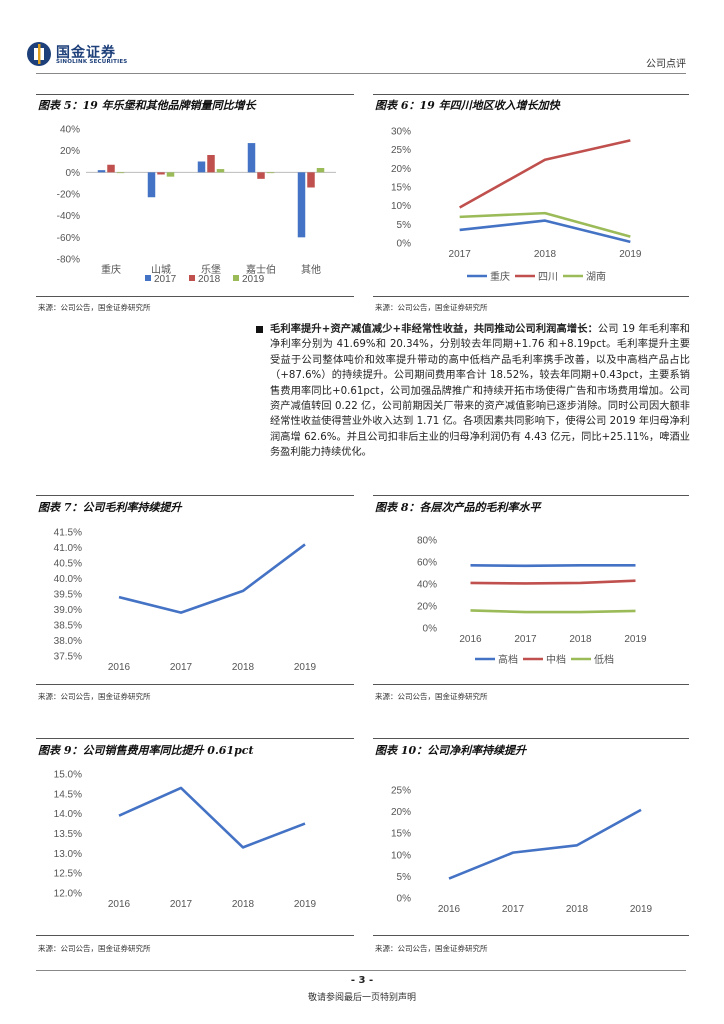 Image resolution: width=724 pixels, height=1024 pixels. Describe the element at coordinates (68, 610) in the screenshot. I see `y-tick-label: 39.0%` at that location.